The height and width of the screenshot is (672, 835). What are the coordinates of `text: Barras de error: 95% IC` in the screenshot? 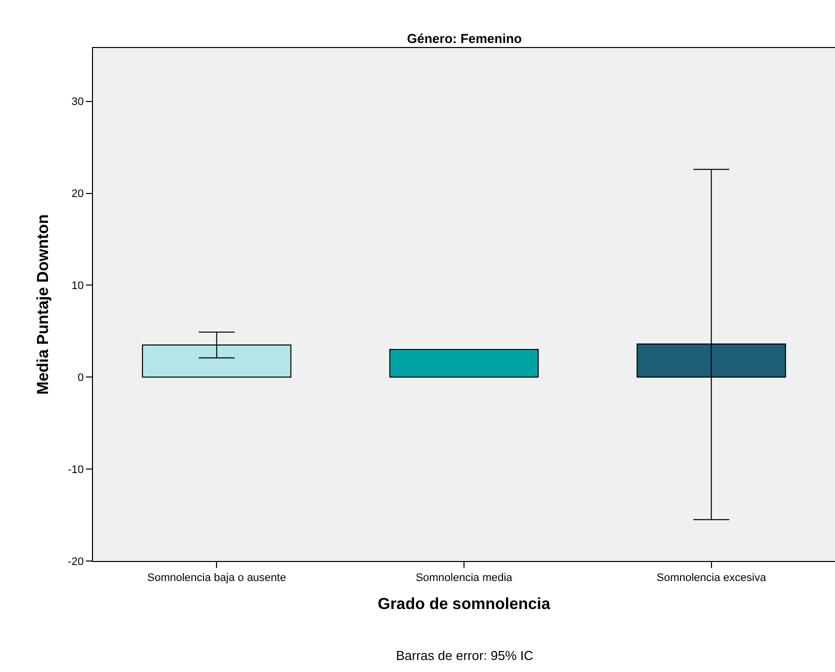 It's located at (465, 655).